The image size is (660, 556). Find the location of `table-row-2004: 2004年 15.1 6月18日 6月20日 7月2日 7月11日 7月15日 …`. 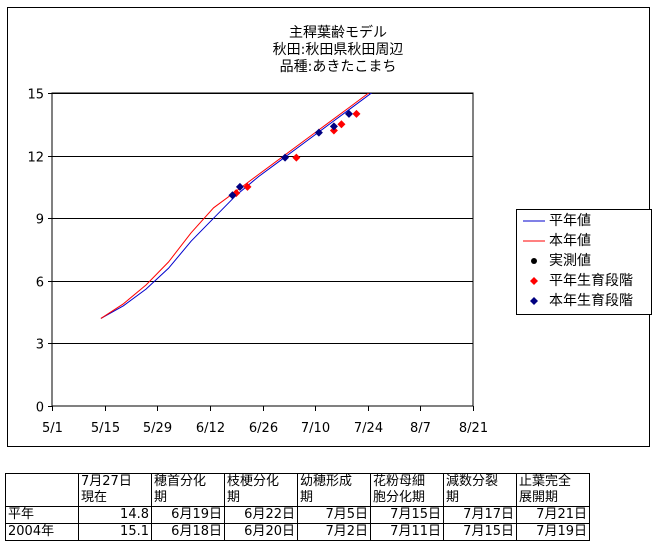

table-row-2004: 2004年 15.1 6月18日 6月20日 7月2日 7月11日 7月15日 … is located at coordinates (297, 532).